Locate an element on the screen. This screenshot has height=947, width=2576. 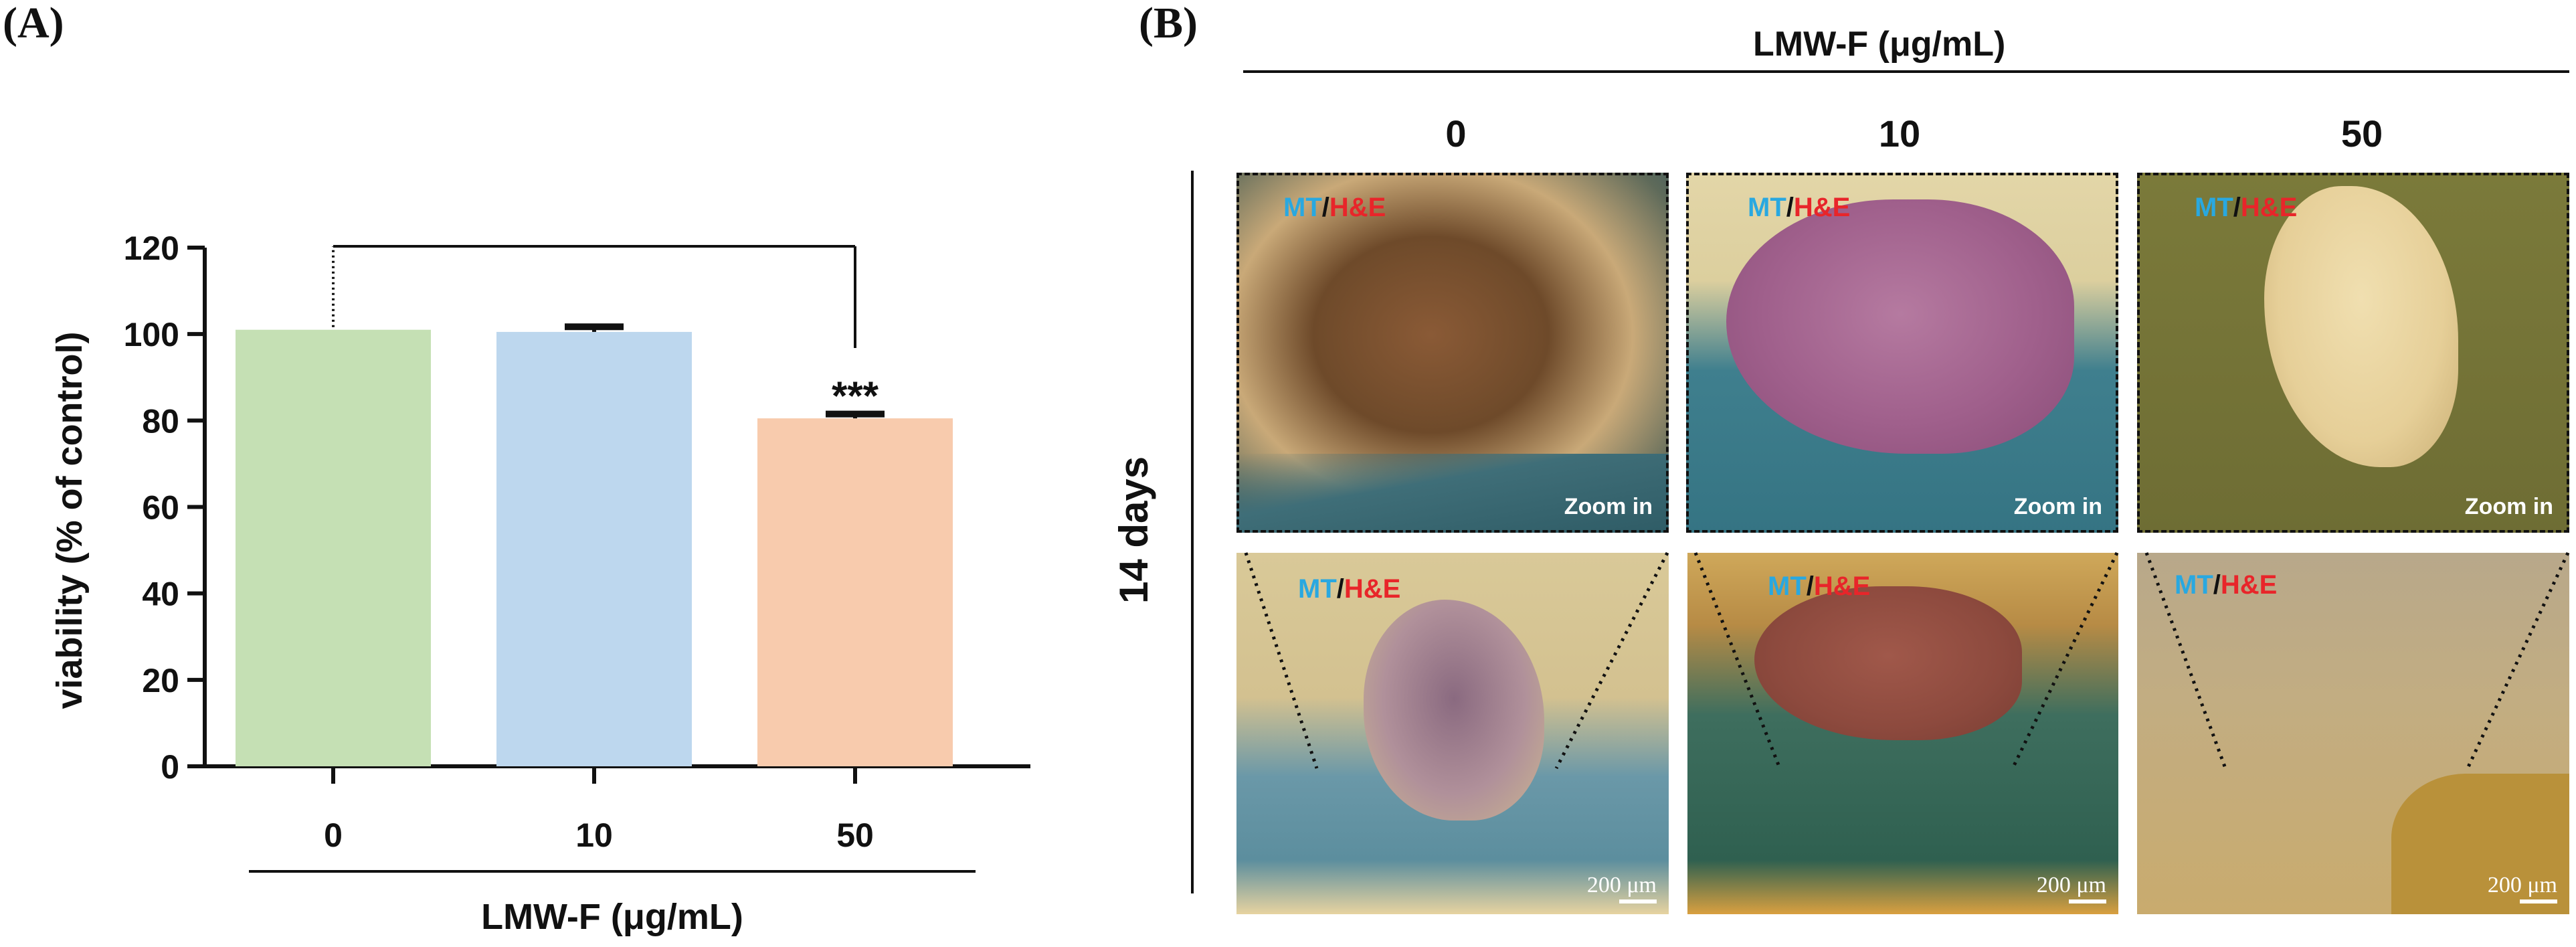
y-tick-label: 120 is located at coordinates (151, 248).